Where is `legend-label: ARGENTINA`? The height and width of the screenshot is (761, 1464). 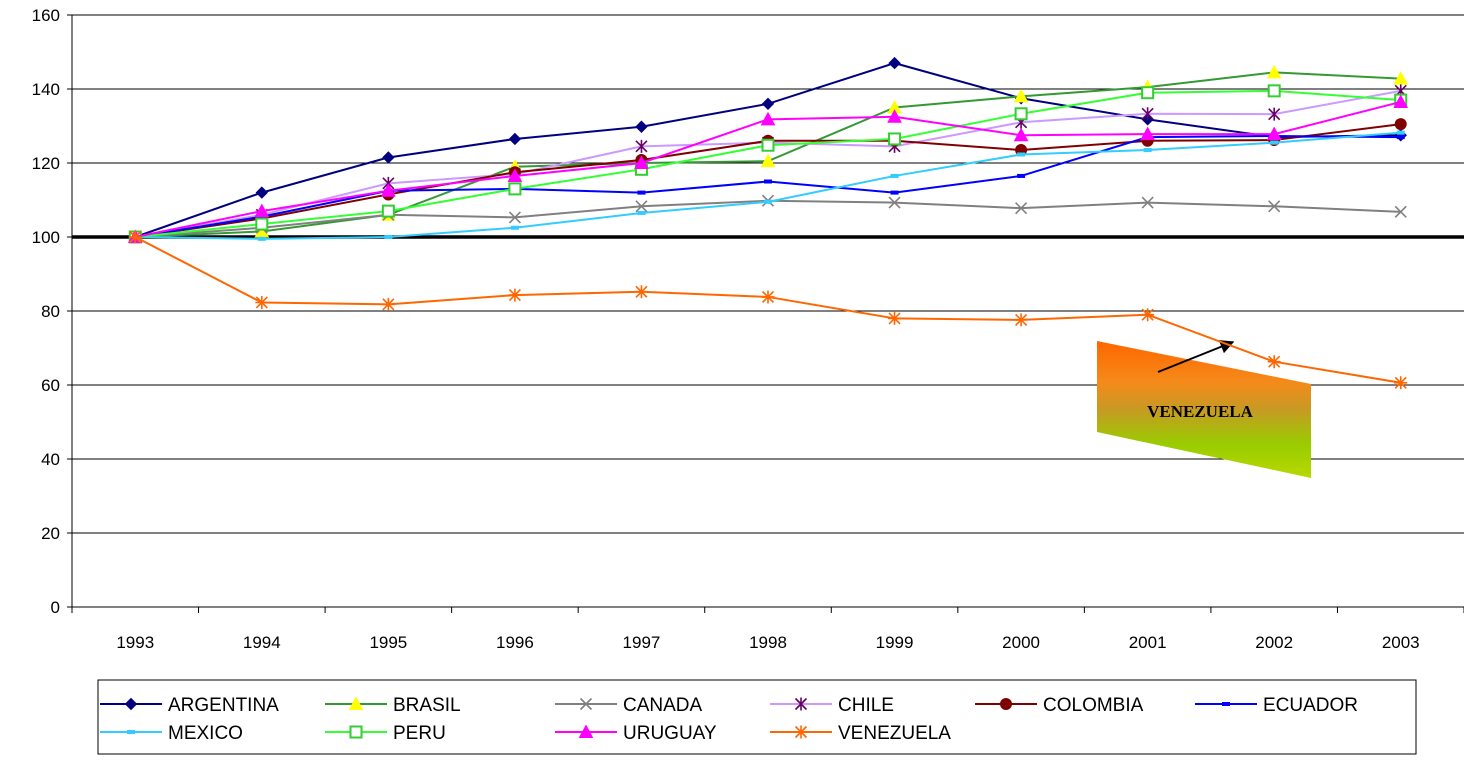
legend-label: ARGENTINA is located at coordinates (223, 705).